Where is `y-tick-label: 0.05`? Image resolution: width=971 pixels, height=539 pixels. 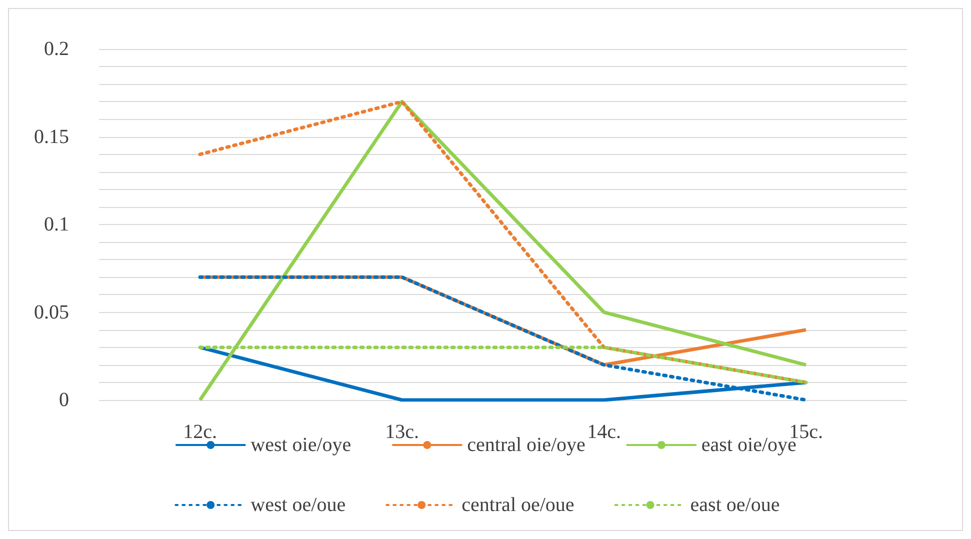
y-tick-label: 0.05 is located at coordinates (51, 312).